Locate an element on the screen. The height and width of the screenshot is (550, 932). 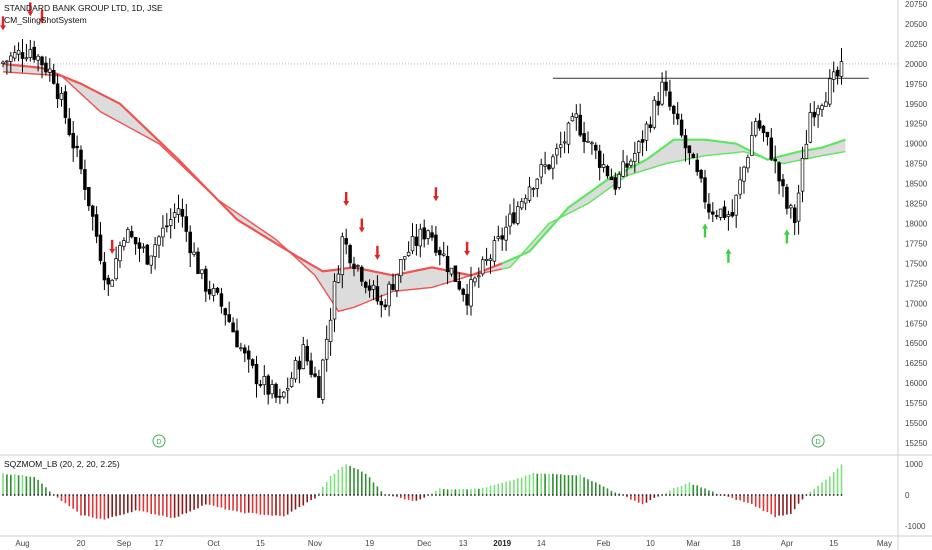
buy-arrow-shaft is located at coordinates (728, 257).